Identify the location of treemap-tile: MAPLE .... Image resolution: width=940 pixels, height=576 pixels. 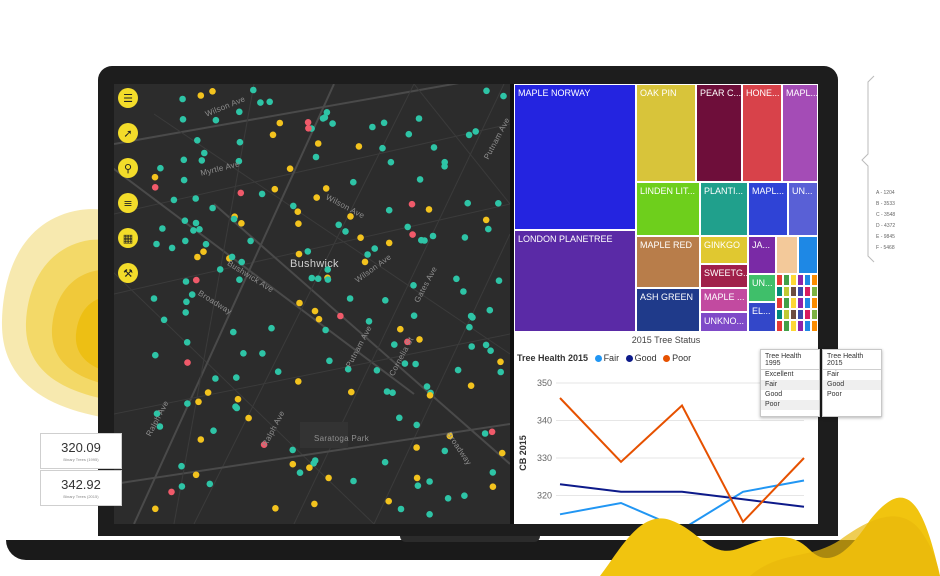
(724, 300).